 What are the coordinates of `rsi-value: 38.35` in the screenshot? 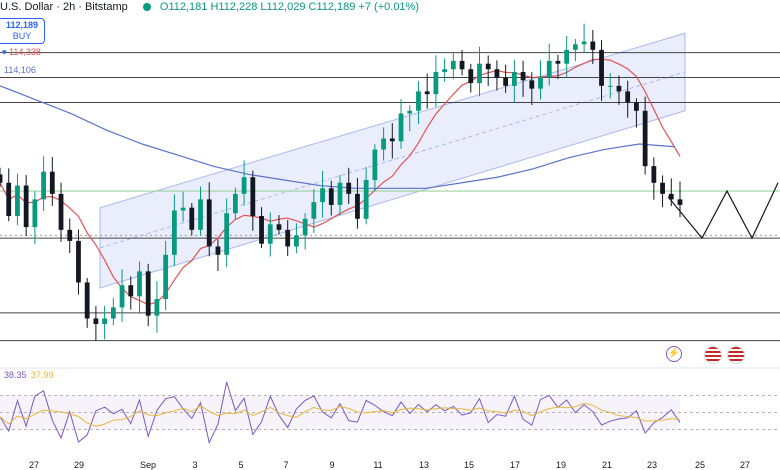 It's located at (15, 375).